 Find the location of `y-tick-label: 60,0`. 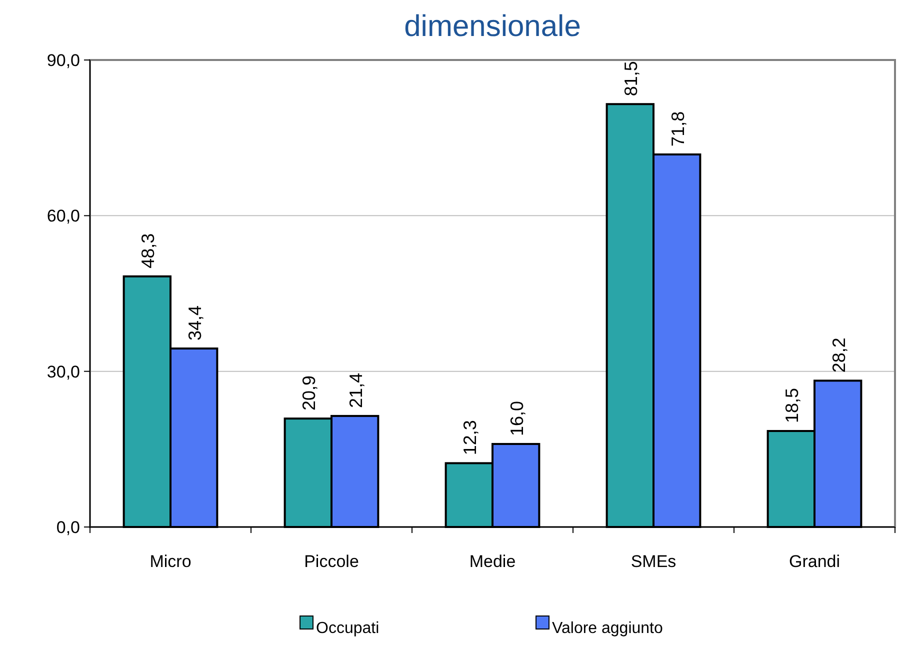

y-tick-label: 60,0 is located at coordinates (63, 216).